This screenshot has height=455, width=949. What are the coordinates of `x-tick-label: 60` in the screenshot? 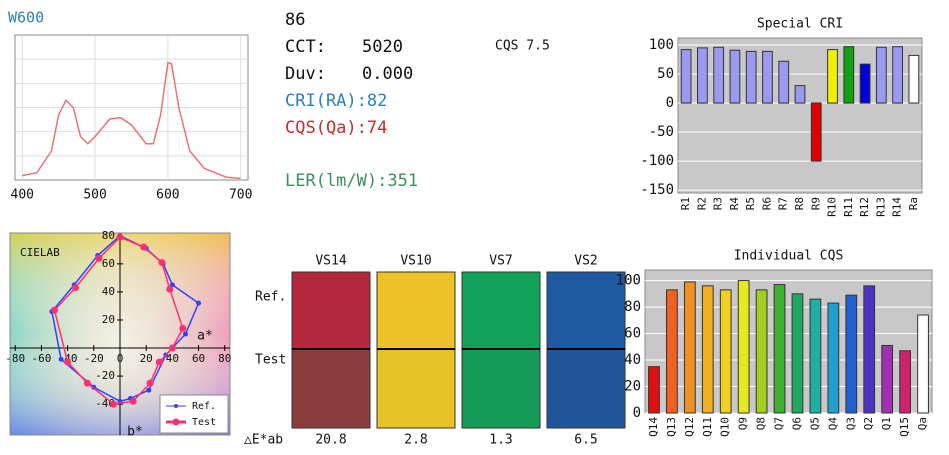 It's located at (198, 358).